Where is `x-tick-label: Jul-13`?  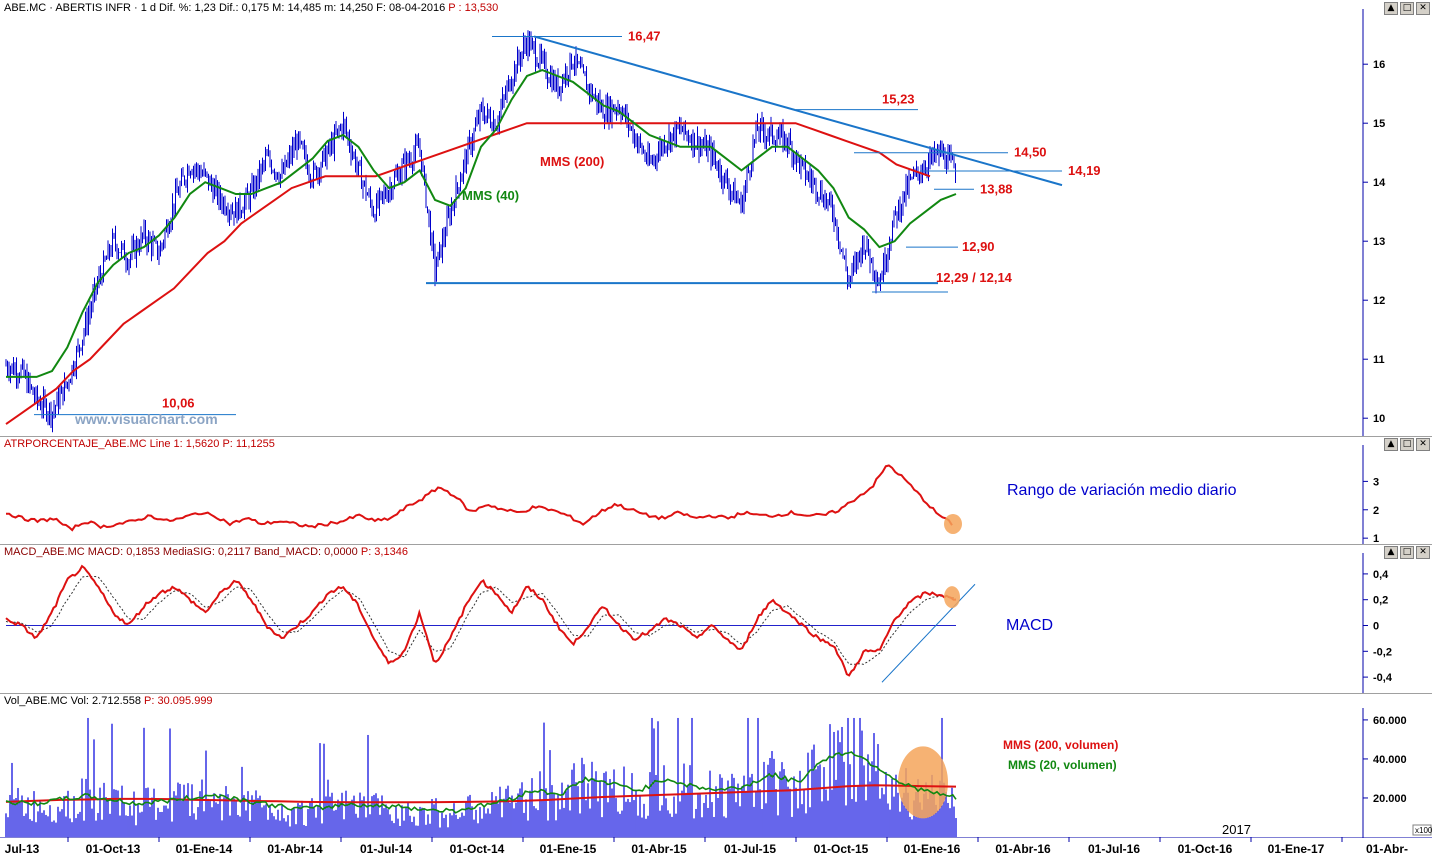 x-tick-label: Jul-13 is located at coordinates (22, 849).